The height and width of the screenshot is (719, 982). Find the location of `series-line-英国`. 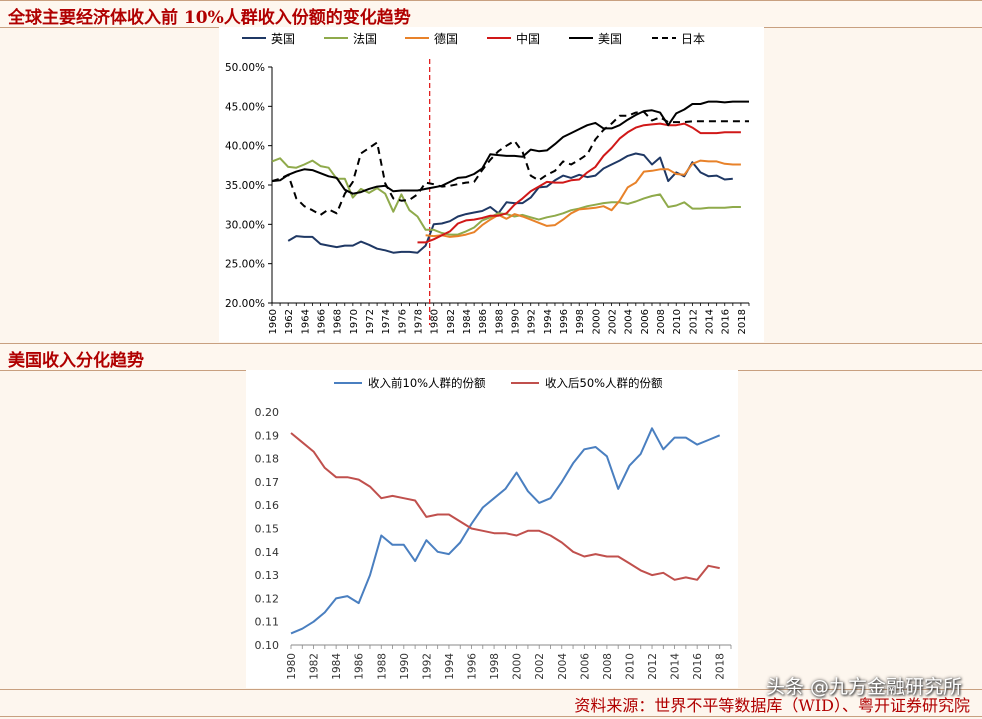

series-line-英国 is located at coordinates (510, 203).